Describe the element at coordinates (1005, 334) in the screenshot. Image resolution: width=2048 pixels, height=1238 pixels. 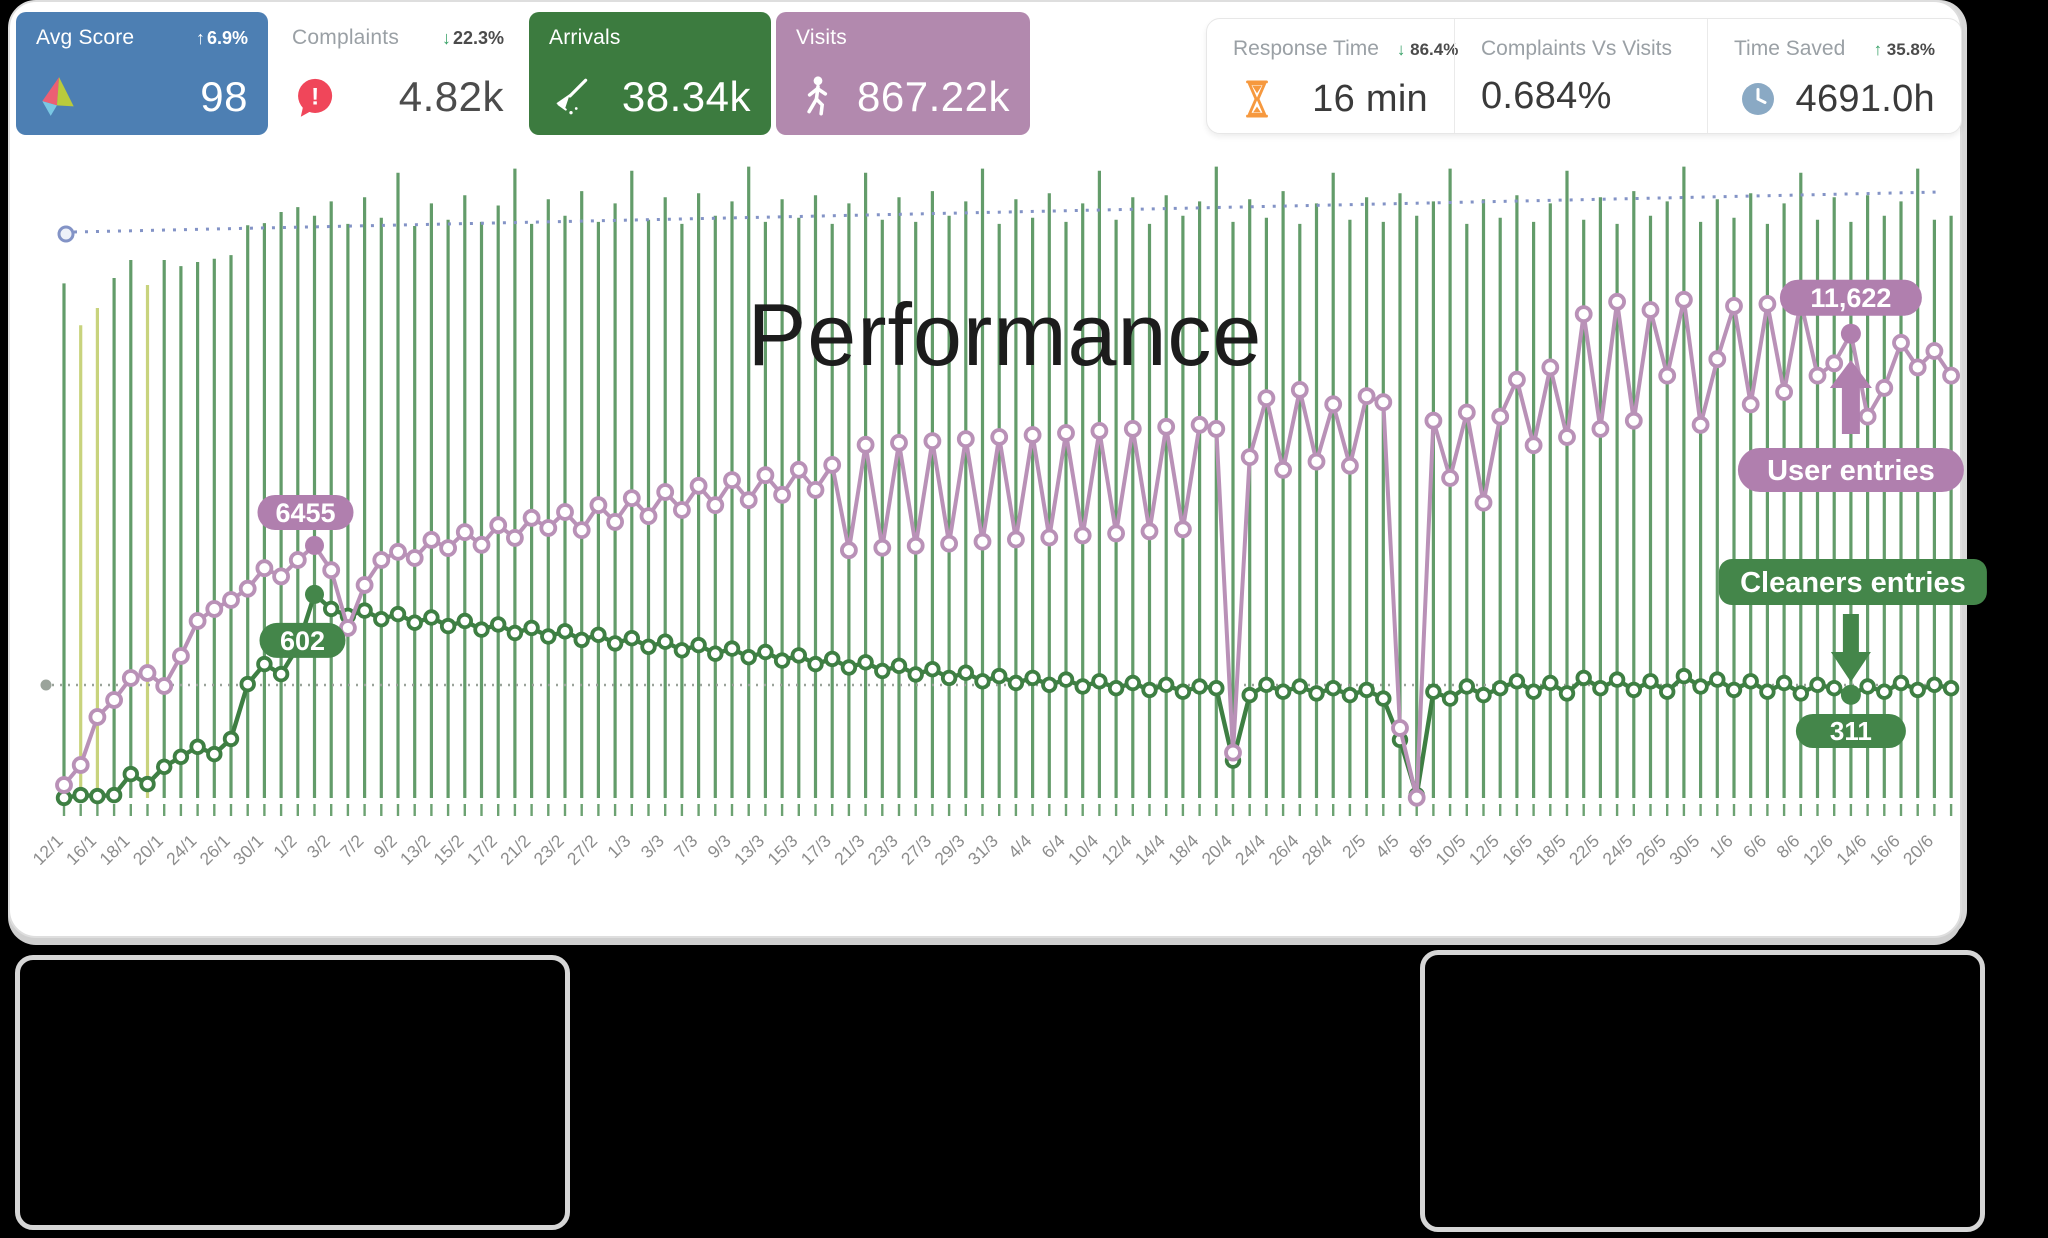
I see `chart-title: Performance` at that location.